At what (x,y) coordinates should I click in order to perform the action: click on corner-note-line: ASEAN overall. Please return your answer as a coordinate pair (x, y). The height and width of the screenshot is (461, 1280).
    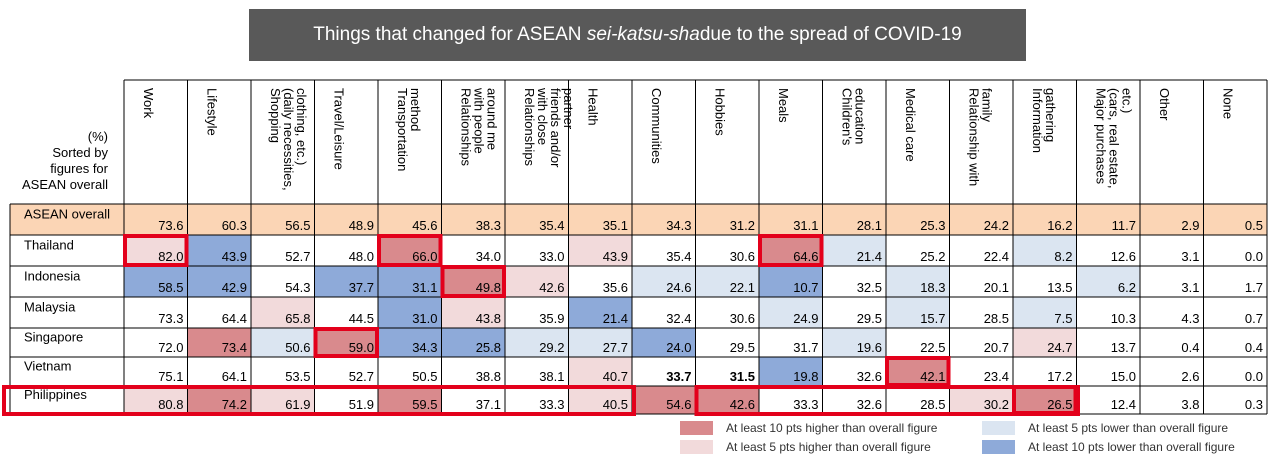
    Looking at the image, I should click on (65, 184).